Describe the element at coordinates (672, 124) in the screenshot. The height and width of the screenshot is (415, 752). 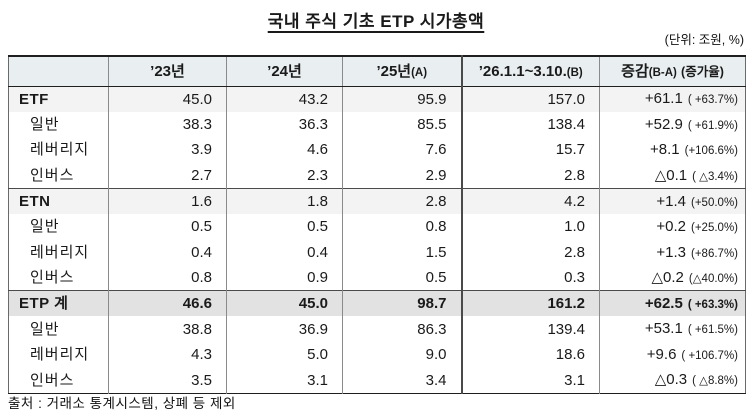
I see `cell-change: +52.9( +61.9%)` at that location.